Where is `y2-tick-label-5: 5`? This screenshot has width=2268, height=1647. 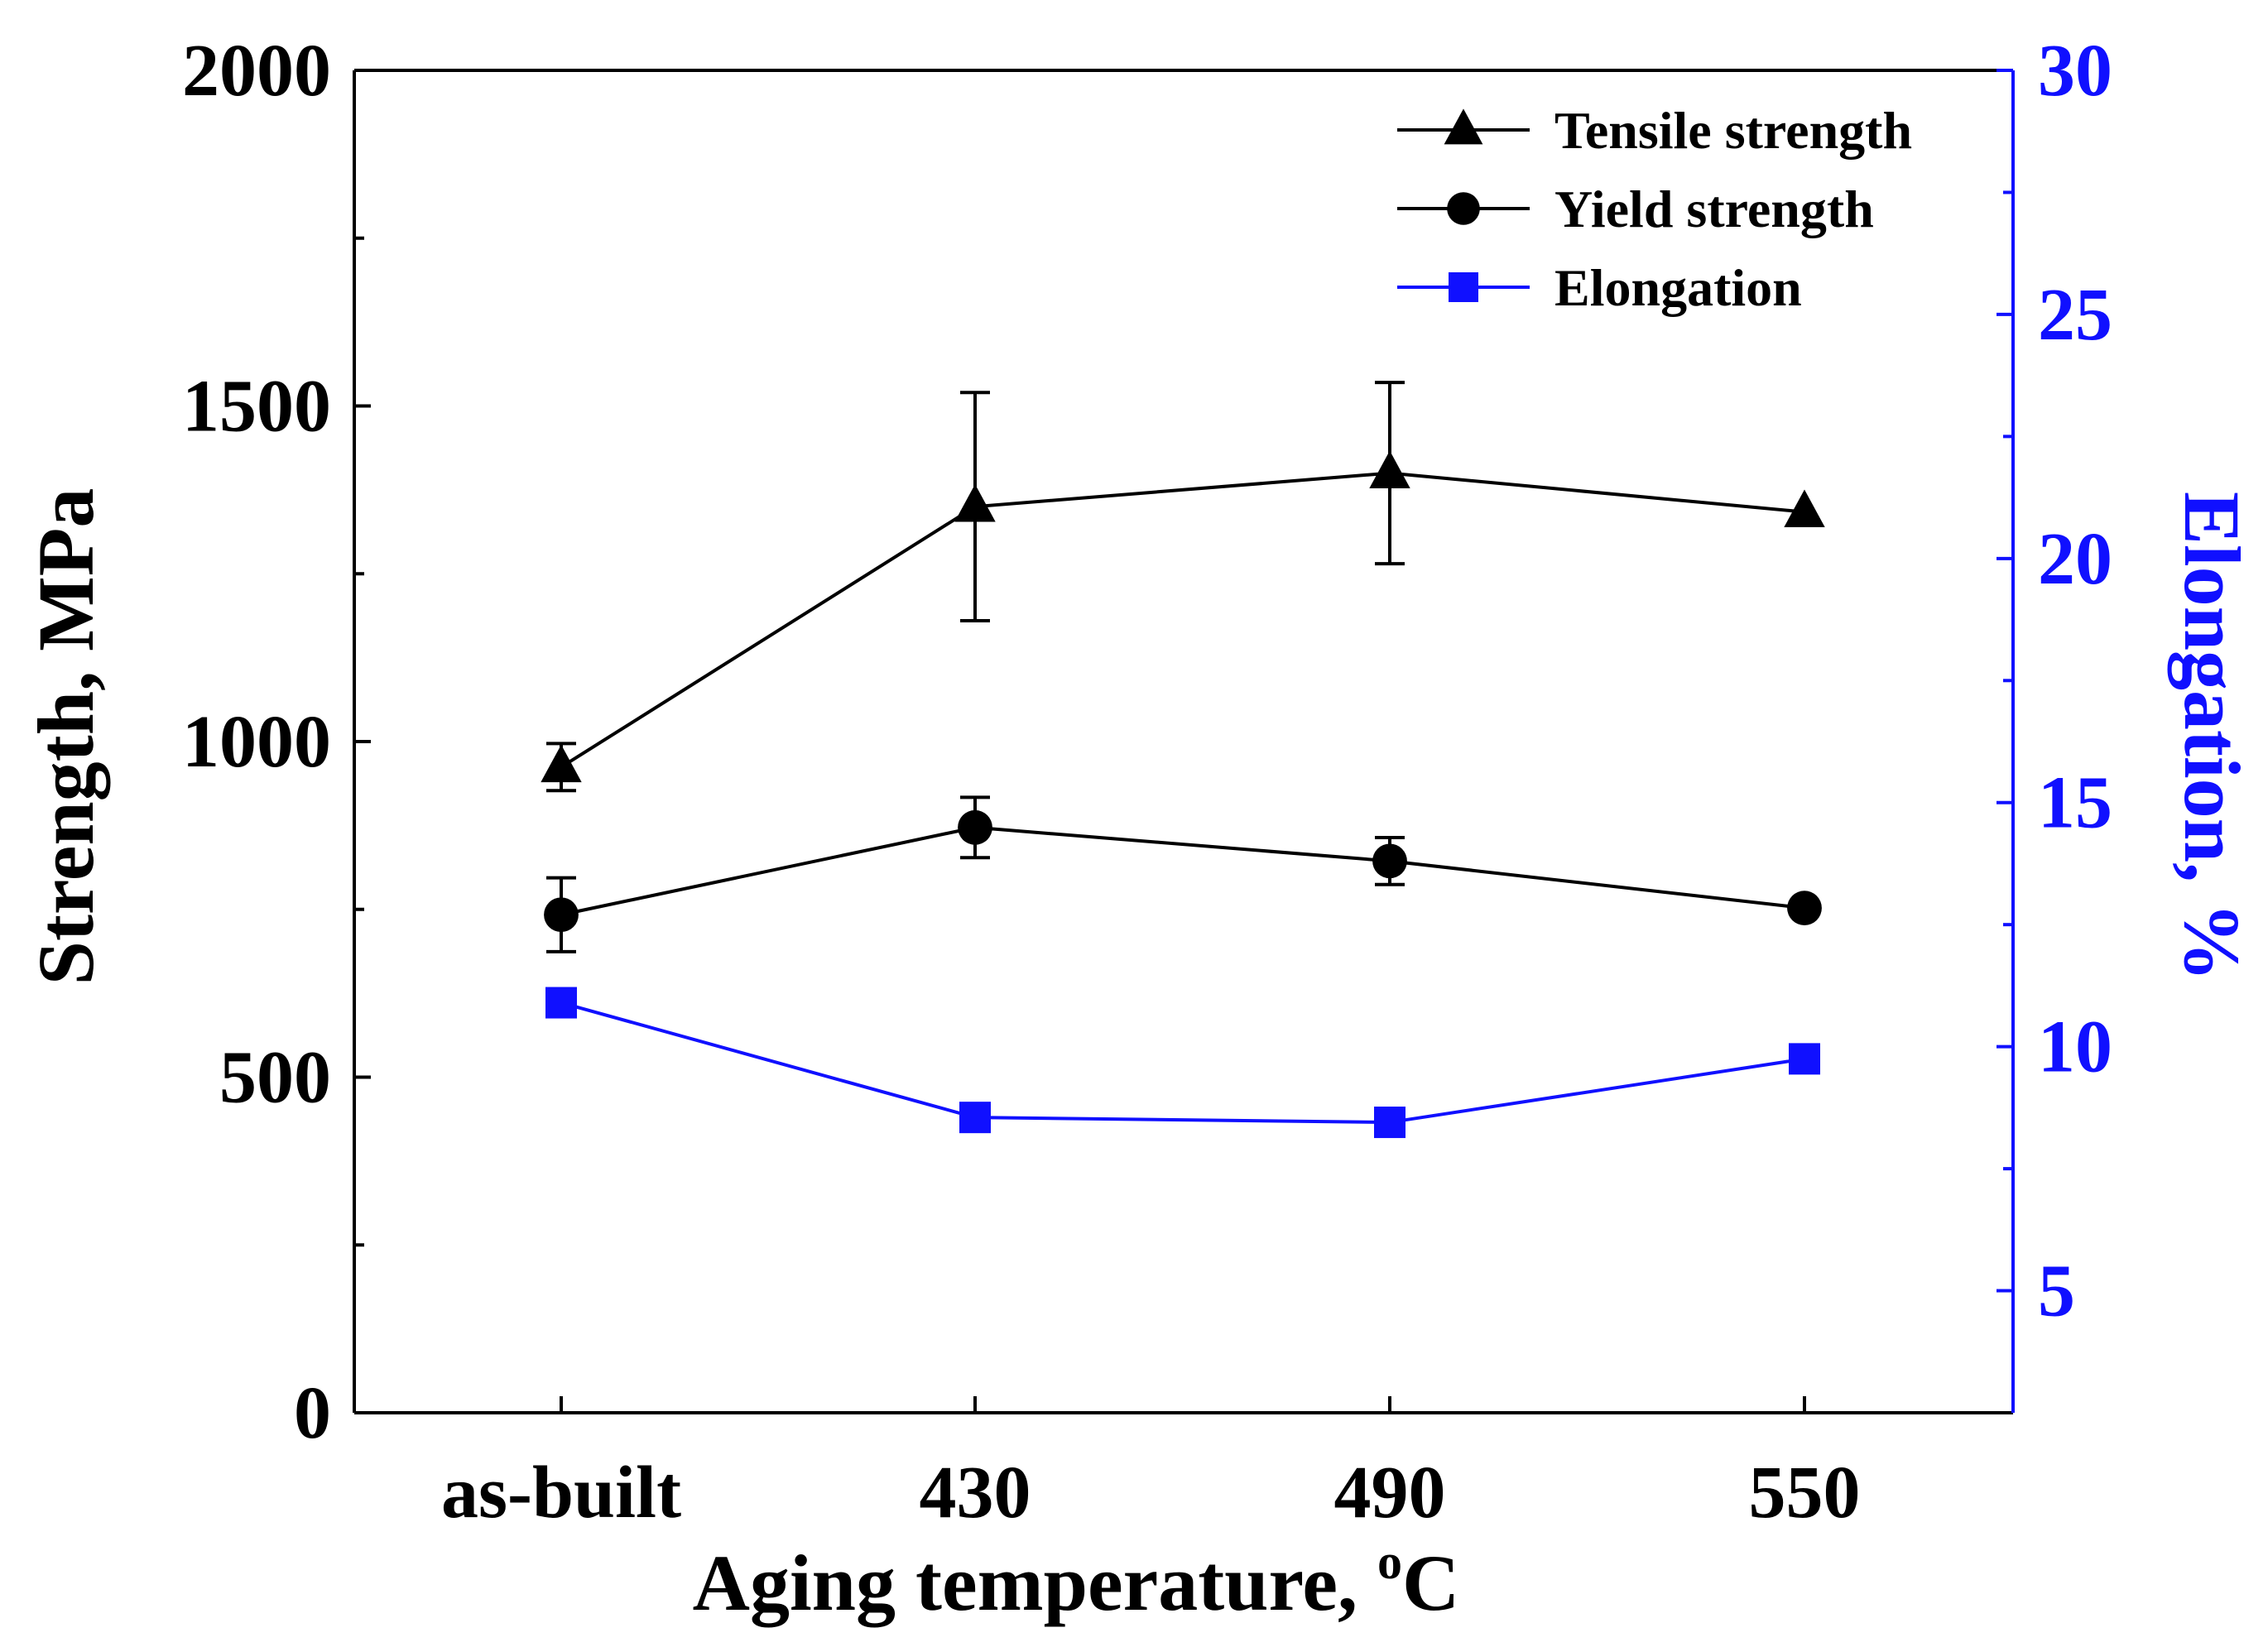 y2-tick-label-5: 5 is located at coordinates (2056, 1291).